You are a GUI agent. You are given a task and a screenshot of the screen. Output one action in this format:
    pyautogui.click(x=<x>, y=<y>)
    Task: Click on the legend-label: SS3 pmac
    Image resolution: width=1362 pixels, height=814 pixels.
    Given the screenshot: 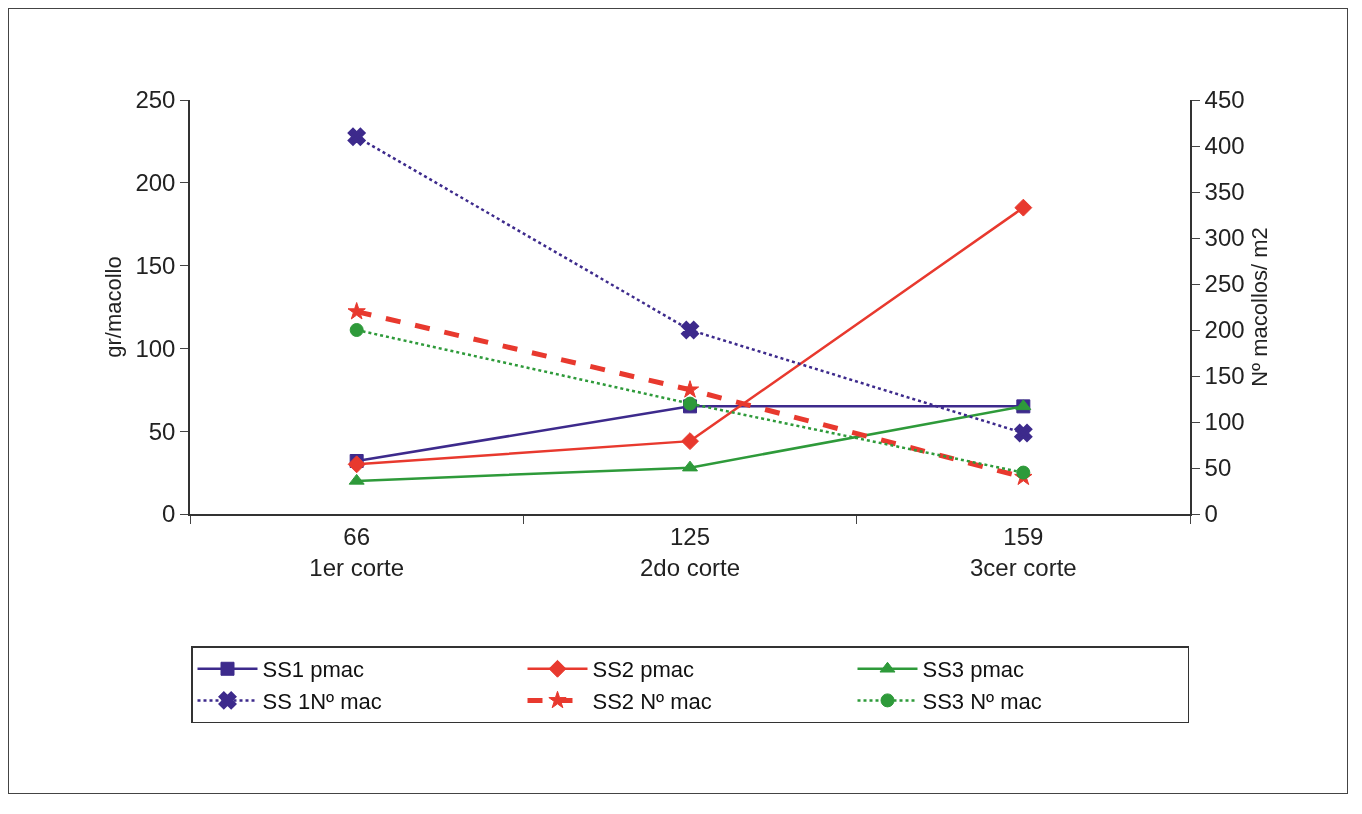 What is the action you would take?
    pyautogui.click(x=973, y=670)
    